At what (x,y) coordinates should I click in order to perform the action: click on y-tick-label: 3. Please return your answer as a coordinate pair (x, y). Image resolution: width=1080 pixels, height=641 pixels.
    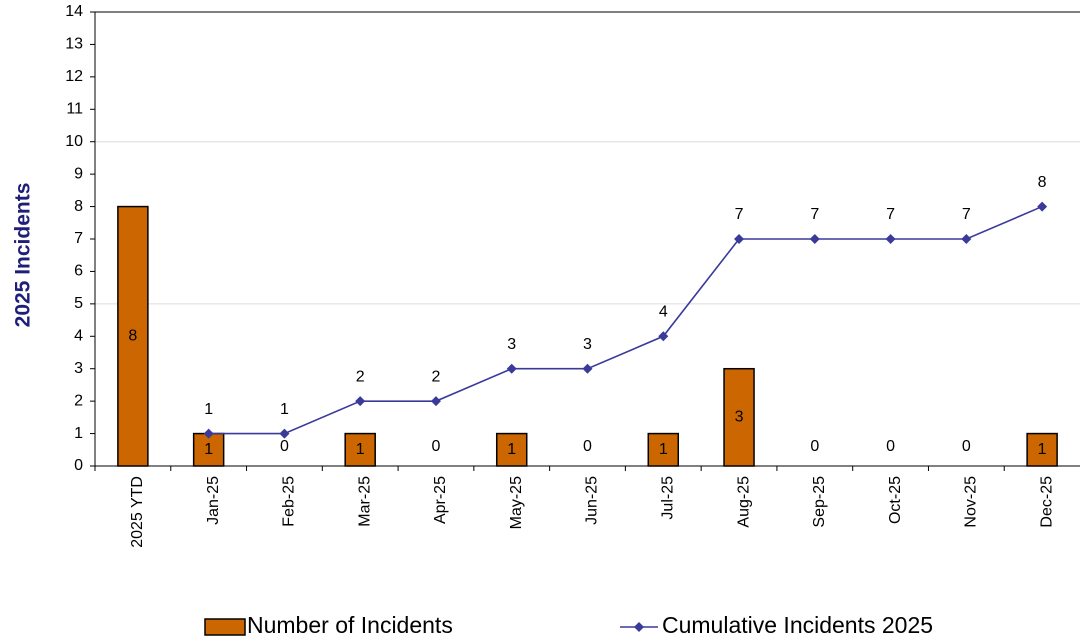
    Looking at the image, I should click on (78, 368).